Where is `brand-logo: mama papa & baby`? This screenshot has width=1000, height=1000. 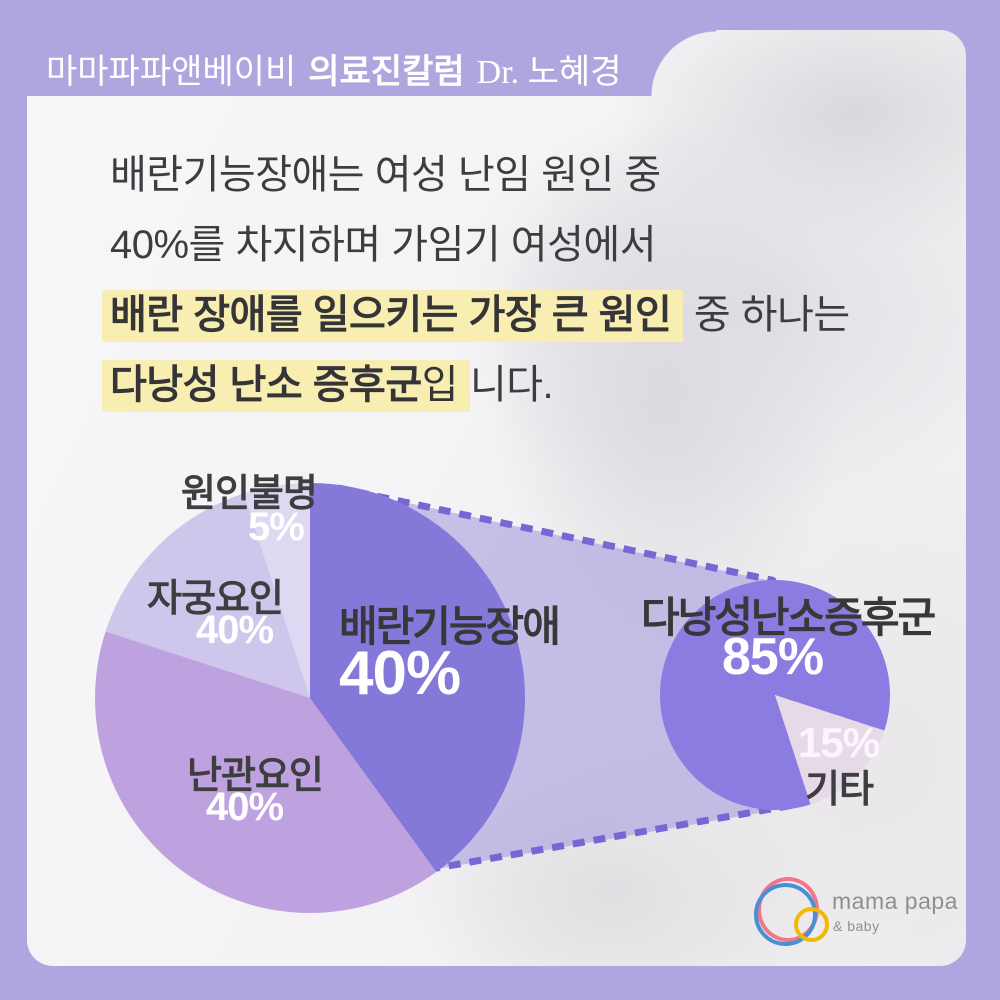 brand-logo: mama papa & baby is located at coordinates (857, 910).